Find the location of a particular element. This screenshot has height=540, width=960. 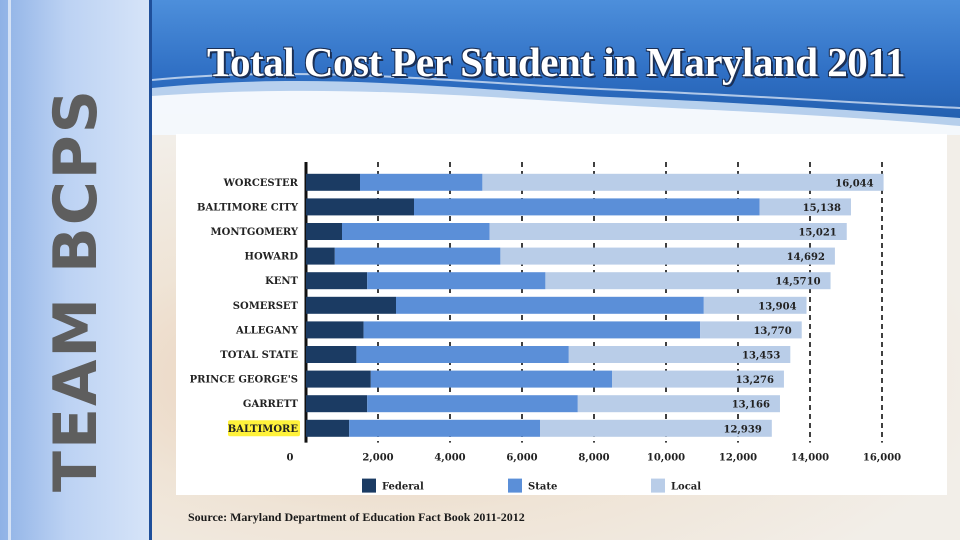

x-tick-label: 14,000 is located at coordinates (810, 458).